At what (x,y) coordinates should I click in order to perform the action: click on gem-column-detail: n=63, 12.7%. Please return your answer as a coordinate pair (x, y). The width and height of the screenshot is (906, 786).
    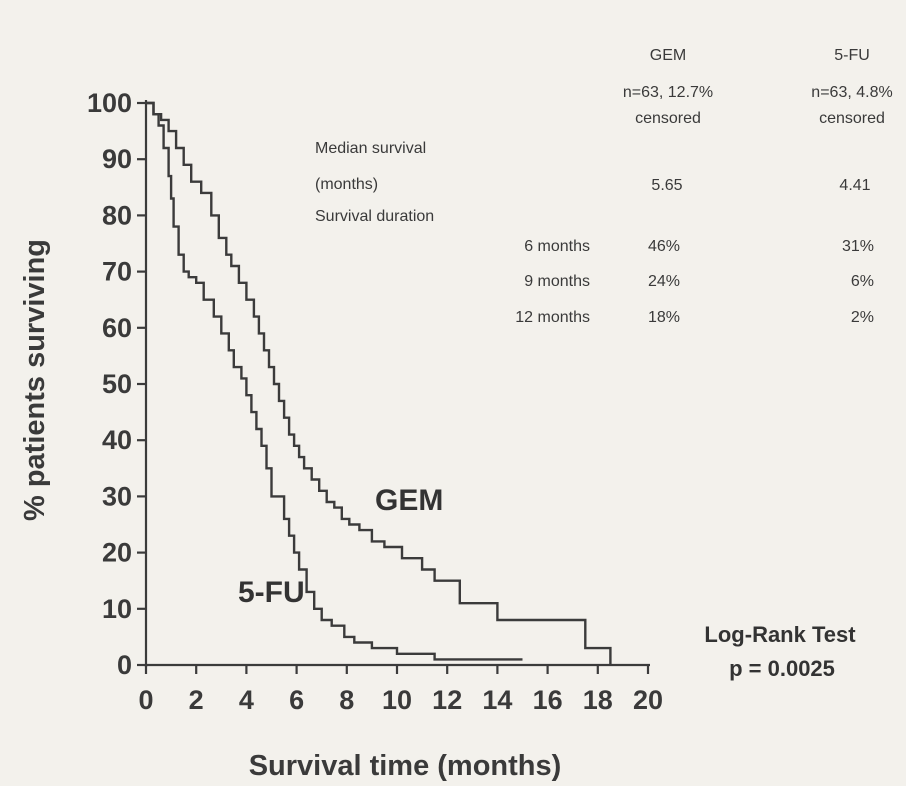
    Looking at the image, I should click on (668, 92).